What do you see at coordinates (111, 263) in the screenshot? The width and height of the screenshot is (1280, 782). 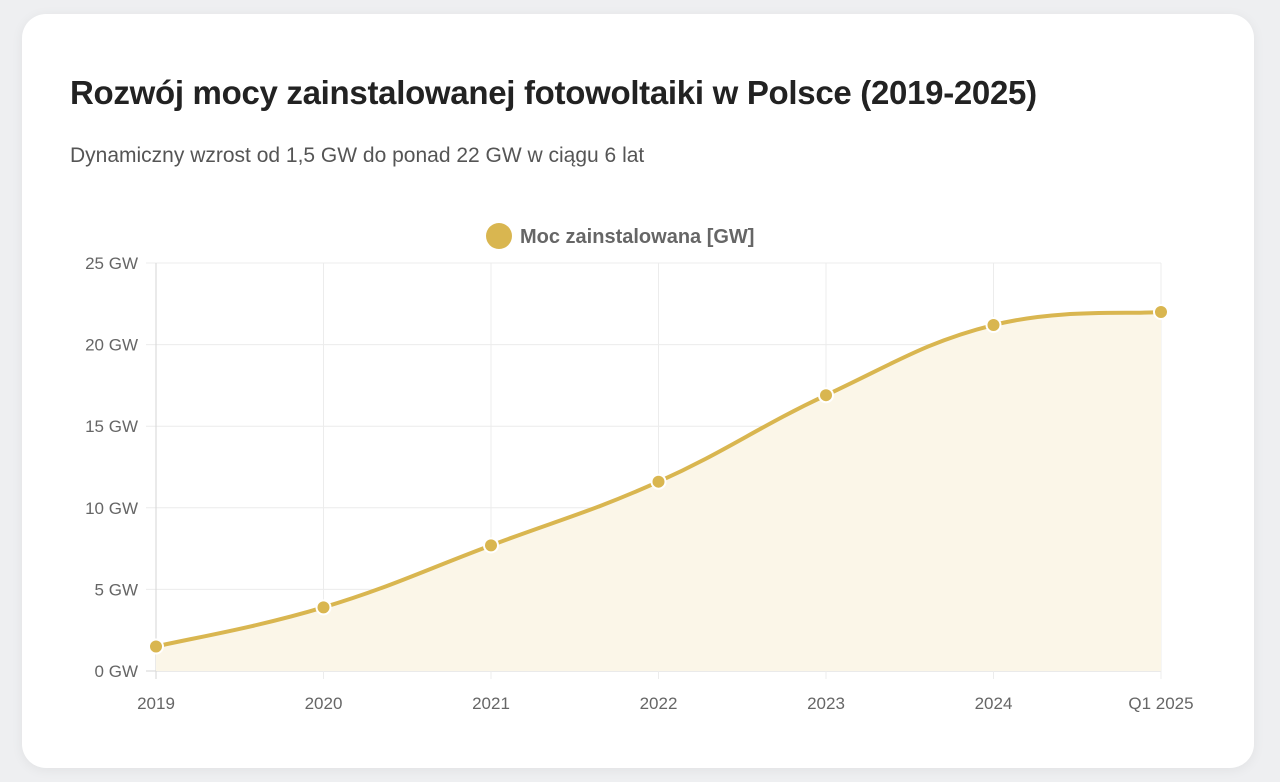 I see `y-tick-label: 25 GW` at bounding box center [111, 263].